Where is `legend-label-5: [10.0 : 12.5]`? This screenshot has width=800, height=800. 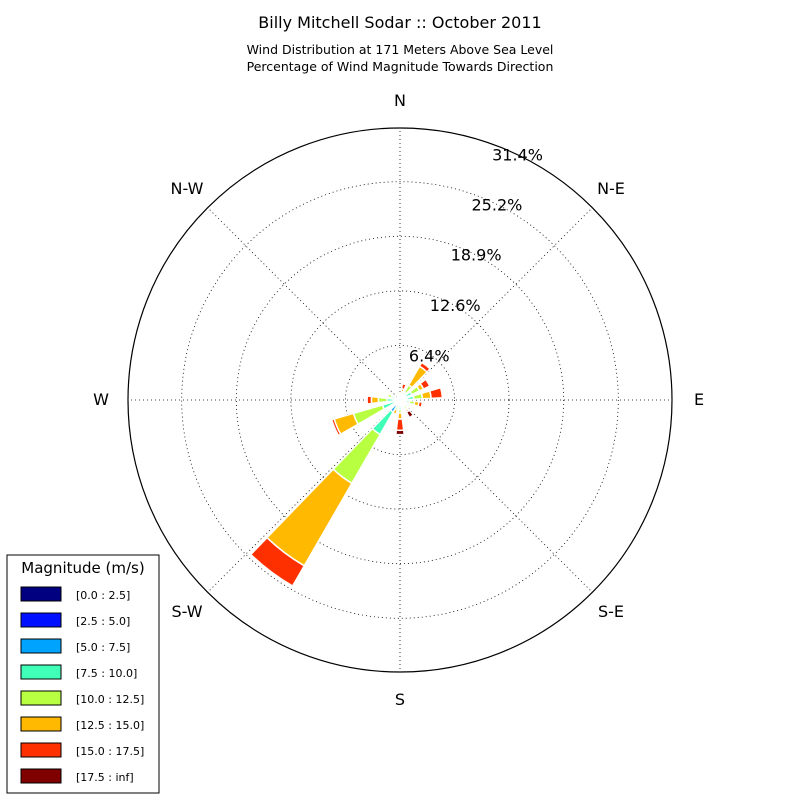
legend-label-5: [10.0 : 12.5] is located at coordinates (110, 699).